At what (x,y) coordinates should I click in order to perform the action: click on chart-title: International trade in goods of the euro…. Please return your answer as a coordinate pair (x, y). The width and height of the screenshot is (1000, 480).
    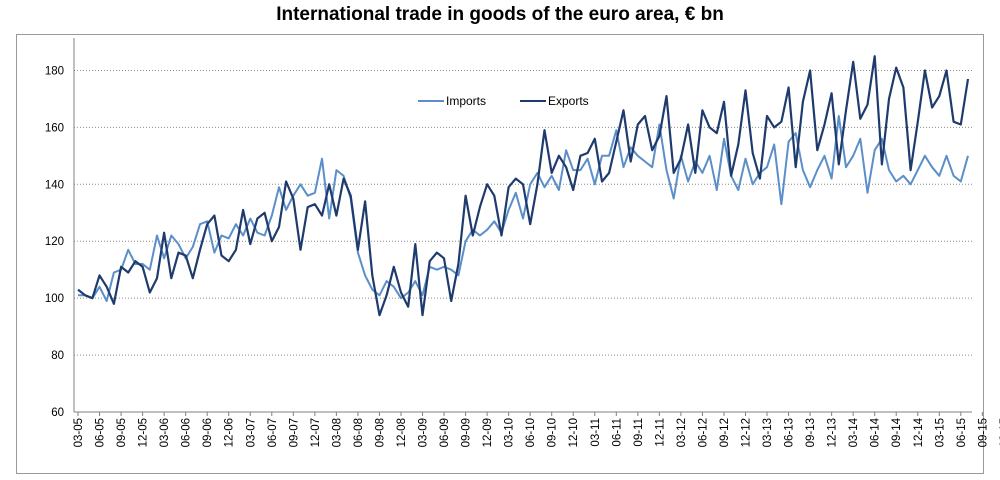
    Looking at the image, I should click on (500, 14).